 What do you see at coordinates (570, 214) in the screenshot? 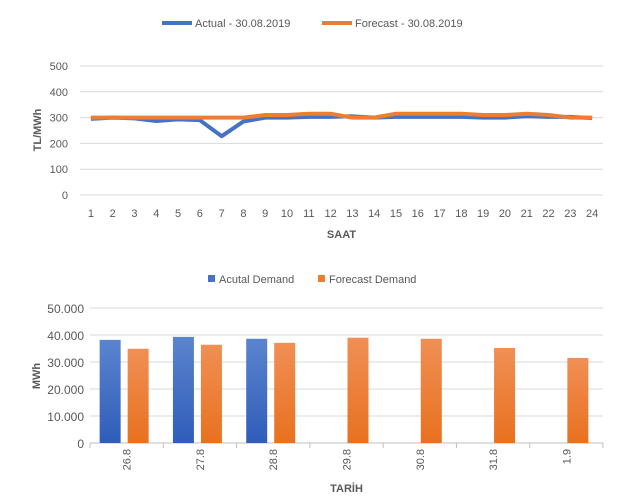
I see `x-tick-label: 23` at bounding box center [570, 214].